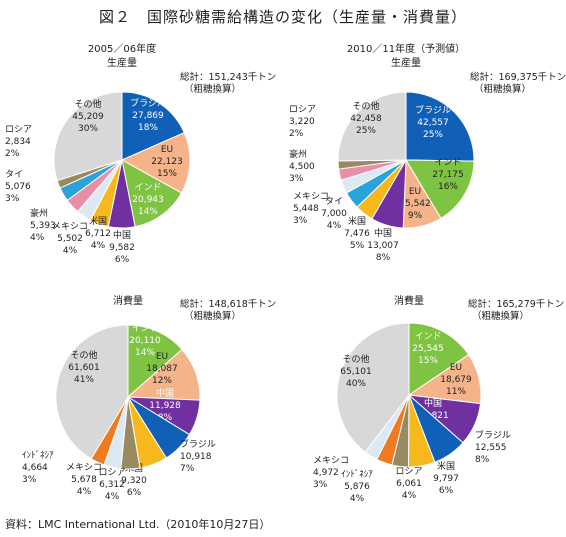 Image resolution: width=566 pixels, height=537 pixels. I want to click on slice-label-mexico: メキシコ 4,972 3%, so click(331, 473).